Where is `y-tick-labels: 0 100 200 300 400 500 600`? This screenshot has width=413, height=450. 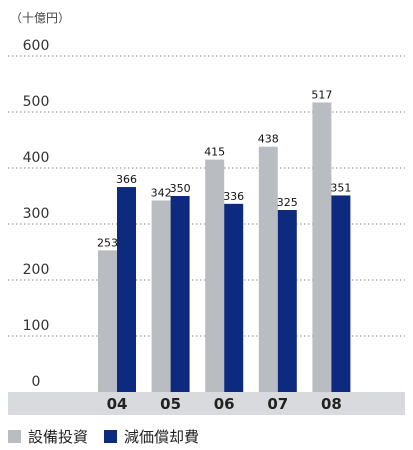 y-tick-labels: 0 100 200 300 400 500 600 is located at coordinates (36, 214).